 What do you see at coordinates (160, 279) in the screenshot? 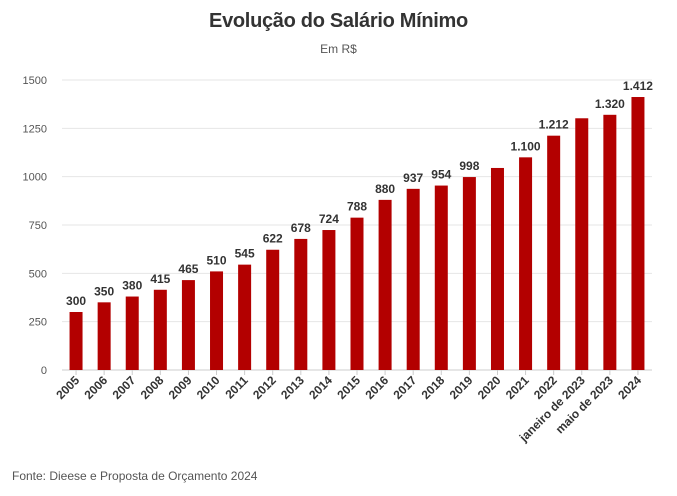
I see `data-label: 415` at bounding box center [160, 279].